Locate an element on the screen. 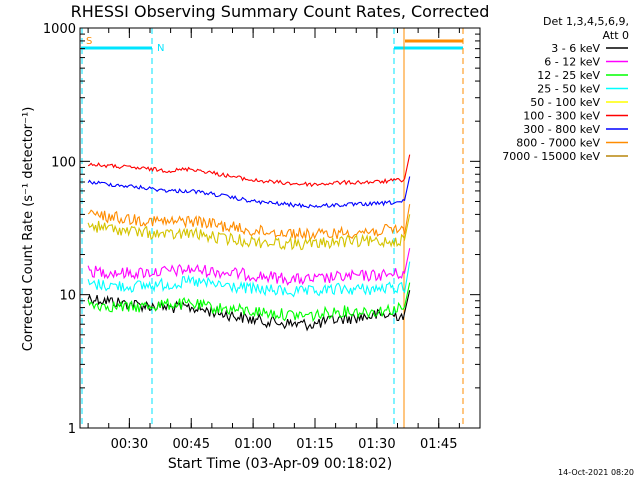  legend-label: 6 - 12 keV is located at coordinates (572, 62).